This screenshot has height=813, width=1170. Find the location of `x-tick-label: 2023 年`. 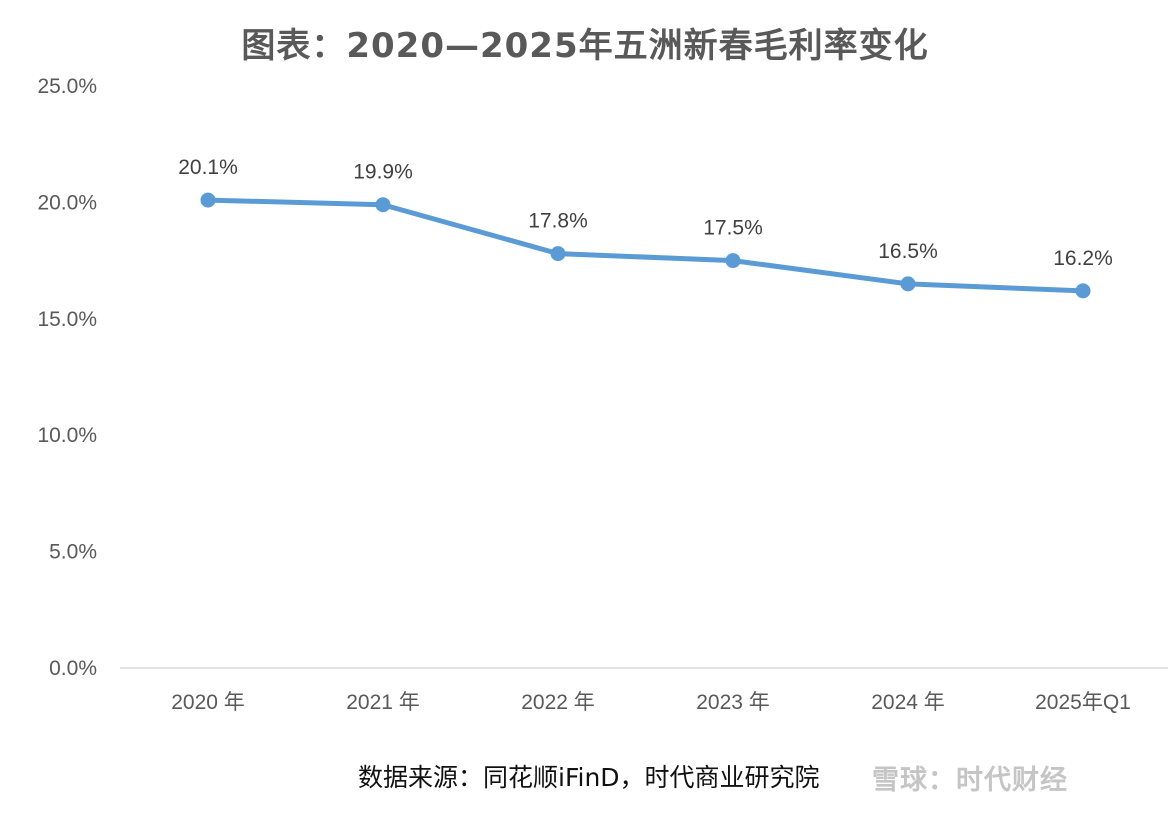

x-tick-label: 2023 年 is located at coordinates (733, 702).